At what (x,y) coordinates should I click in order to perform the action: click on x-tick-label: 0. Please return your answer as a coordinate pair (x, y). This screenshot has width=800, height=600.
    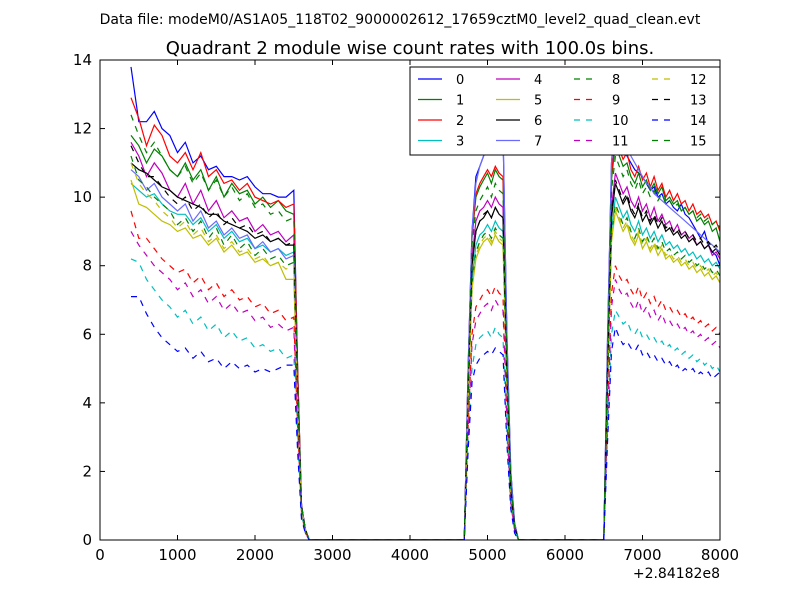
    Looking at the image, I should click on (100, 555).